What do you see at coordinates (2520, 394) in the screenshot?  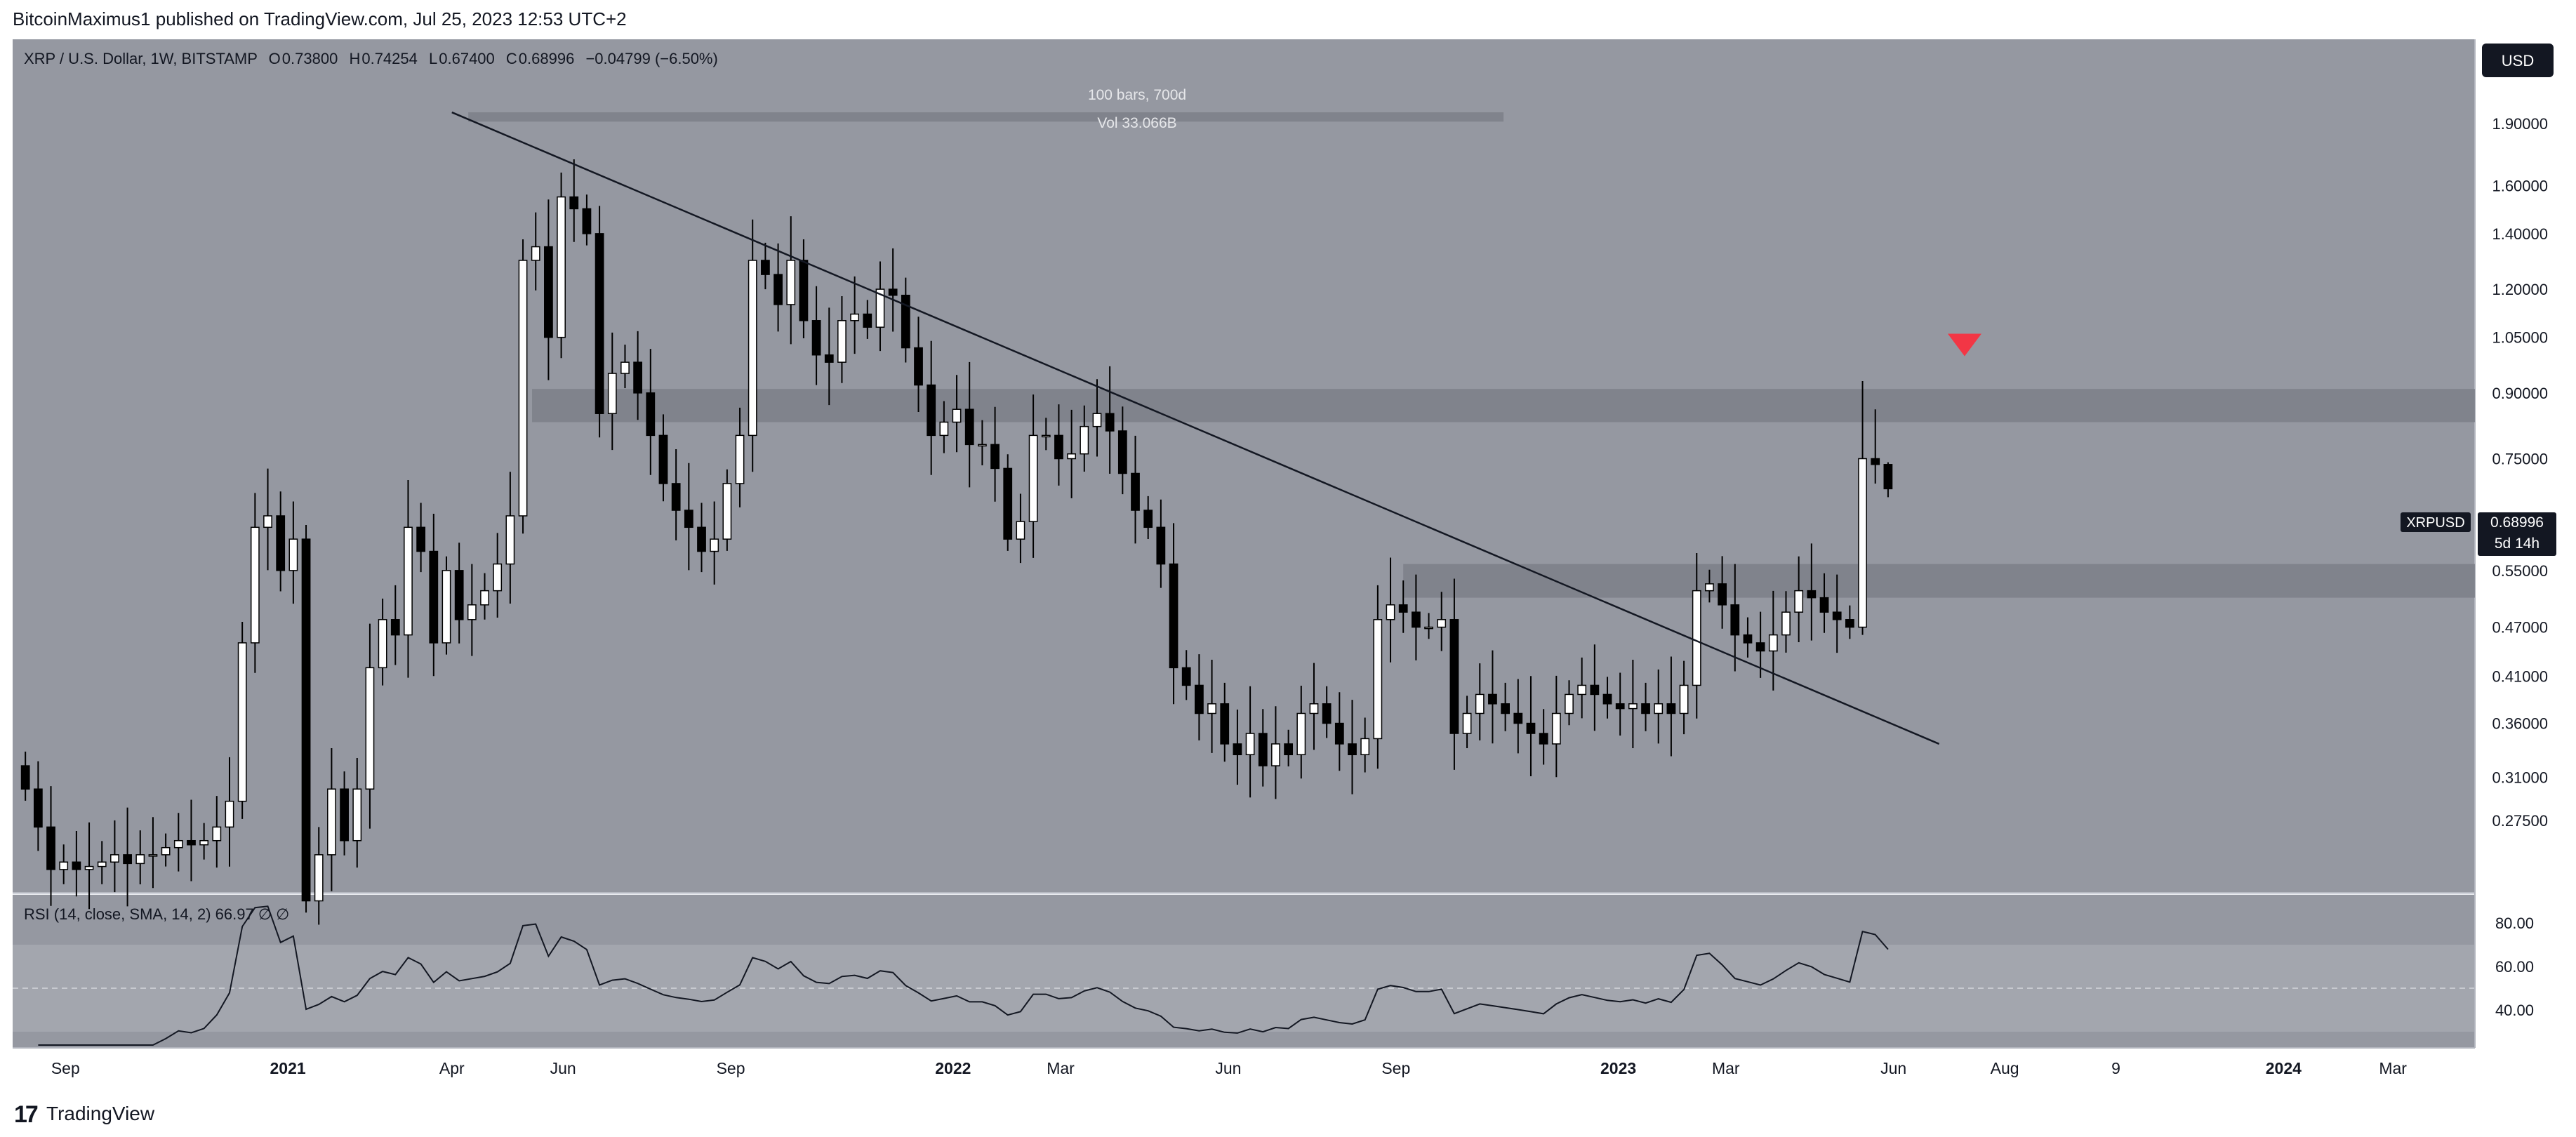 I see `price-tick-label: 0.90000` at bounding box center [2520, 394].